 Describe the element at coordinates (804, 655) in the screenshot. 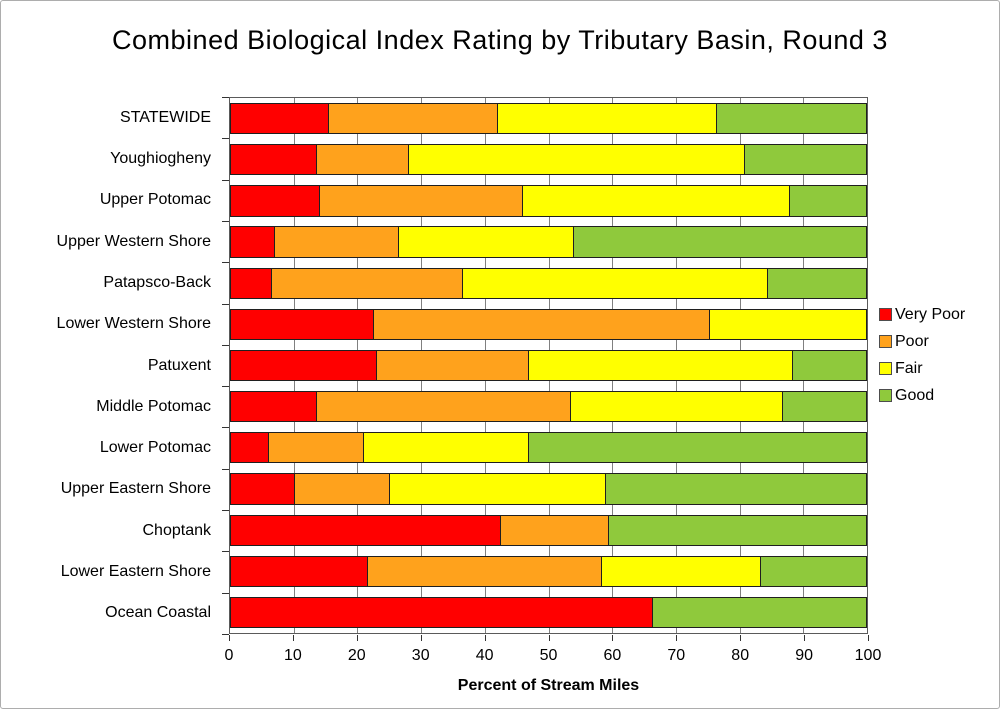

I see `x-tick-label: 90` at that location.